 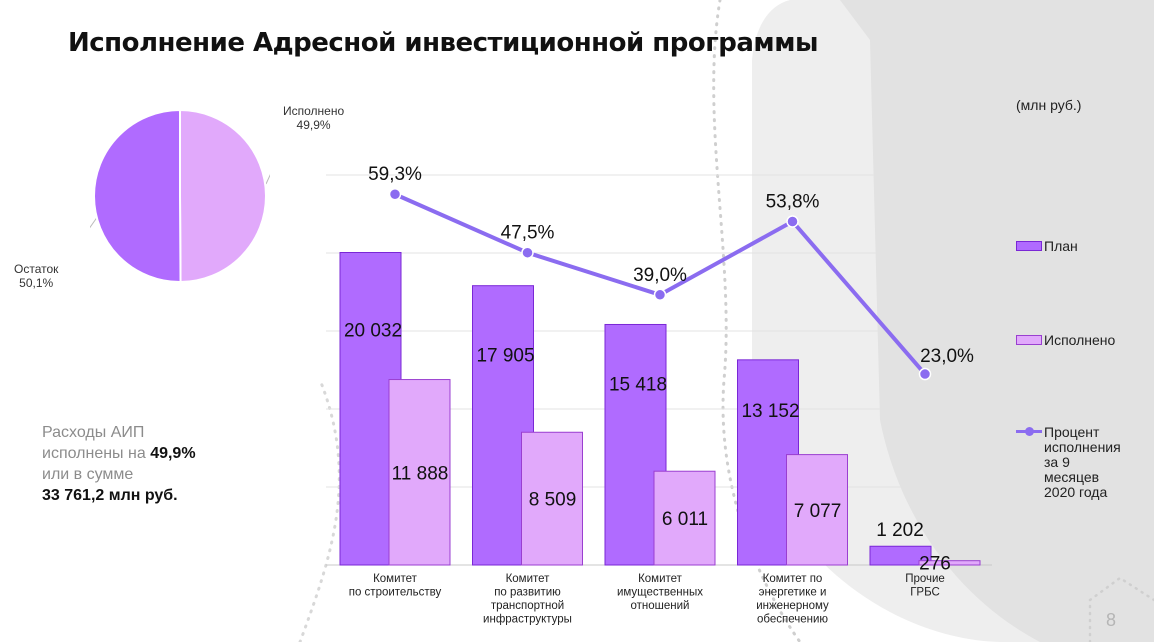 I want to click on summary-line2-prefix: исполнены на, so click(x=96, y=453).